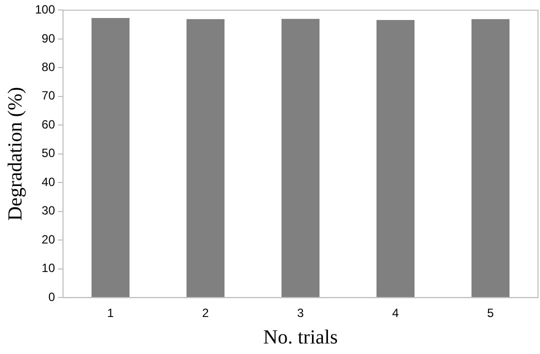 The height and width of the screenshot is (354, 540). What do you see at coordinates (49, 268) in the screenshot?
I see `y-tick-label: 10` at bounding box center [49, 268].